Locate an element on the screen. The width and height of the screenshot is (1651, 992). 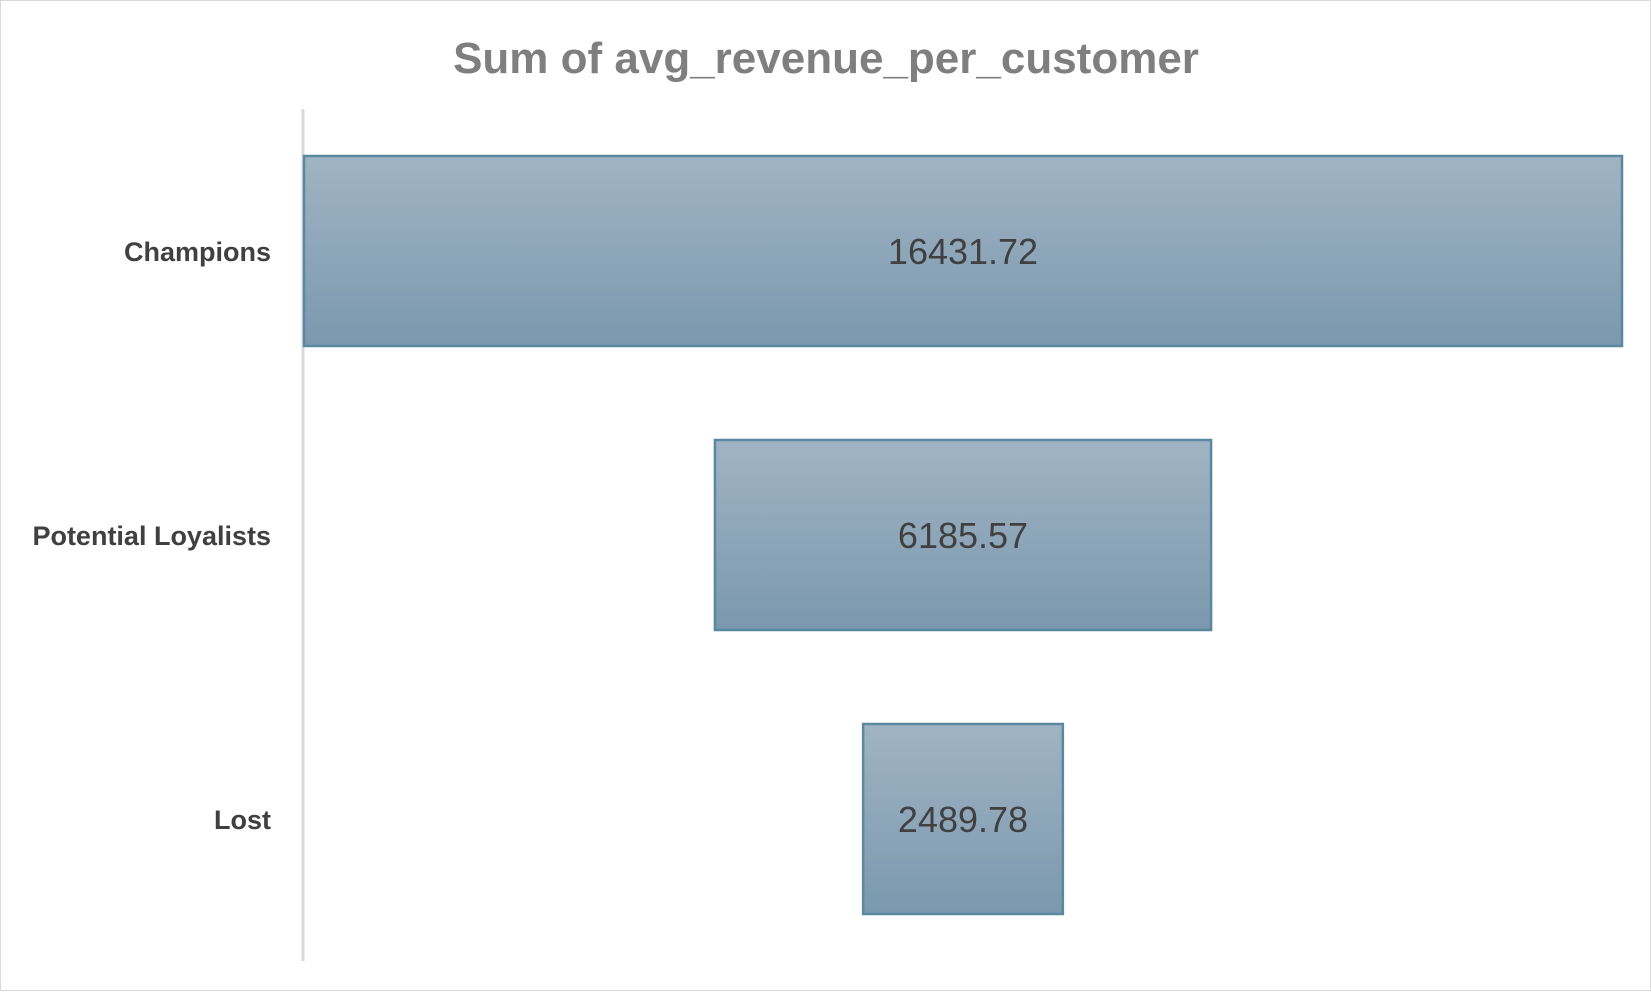
funnel-bar-lost is located at coordinates (963, 819).